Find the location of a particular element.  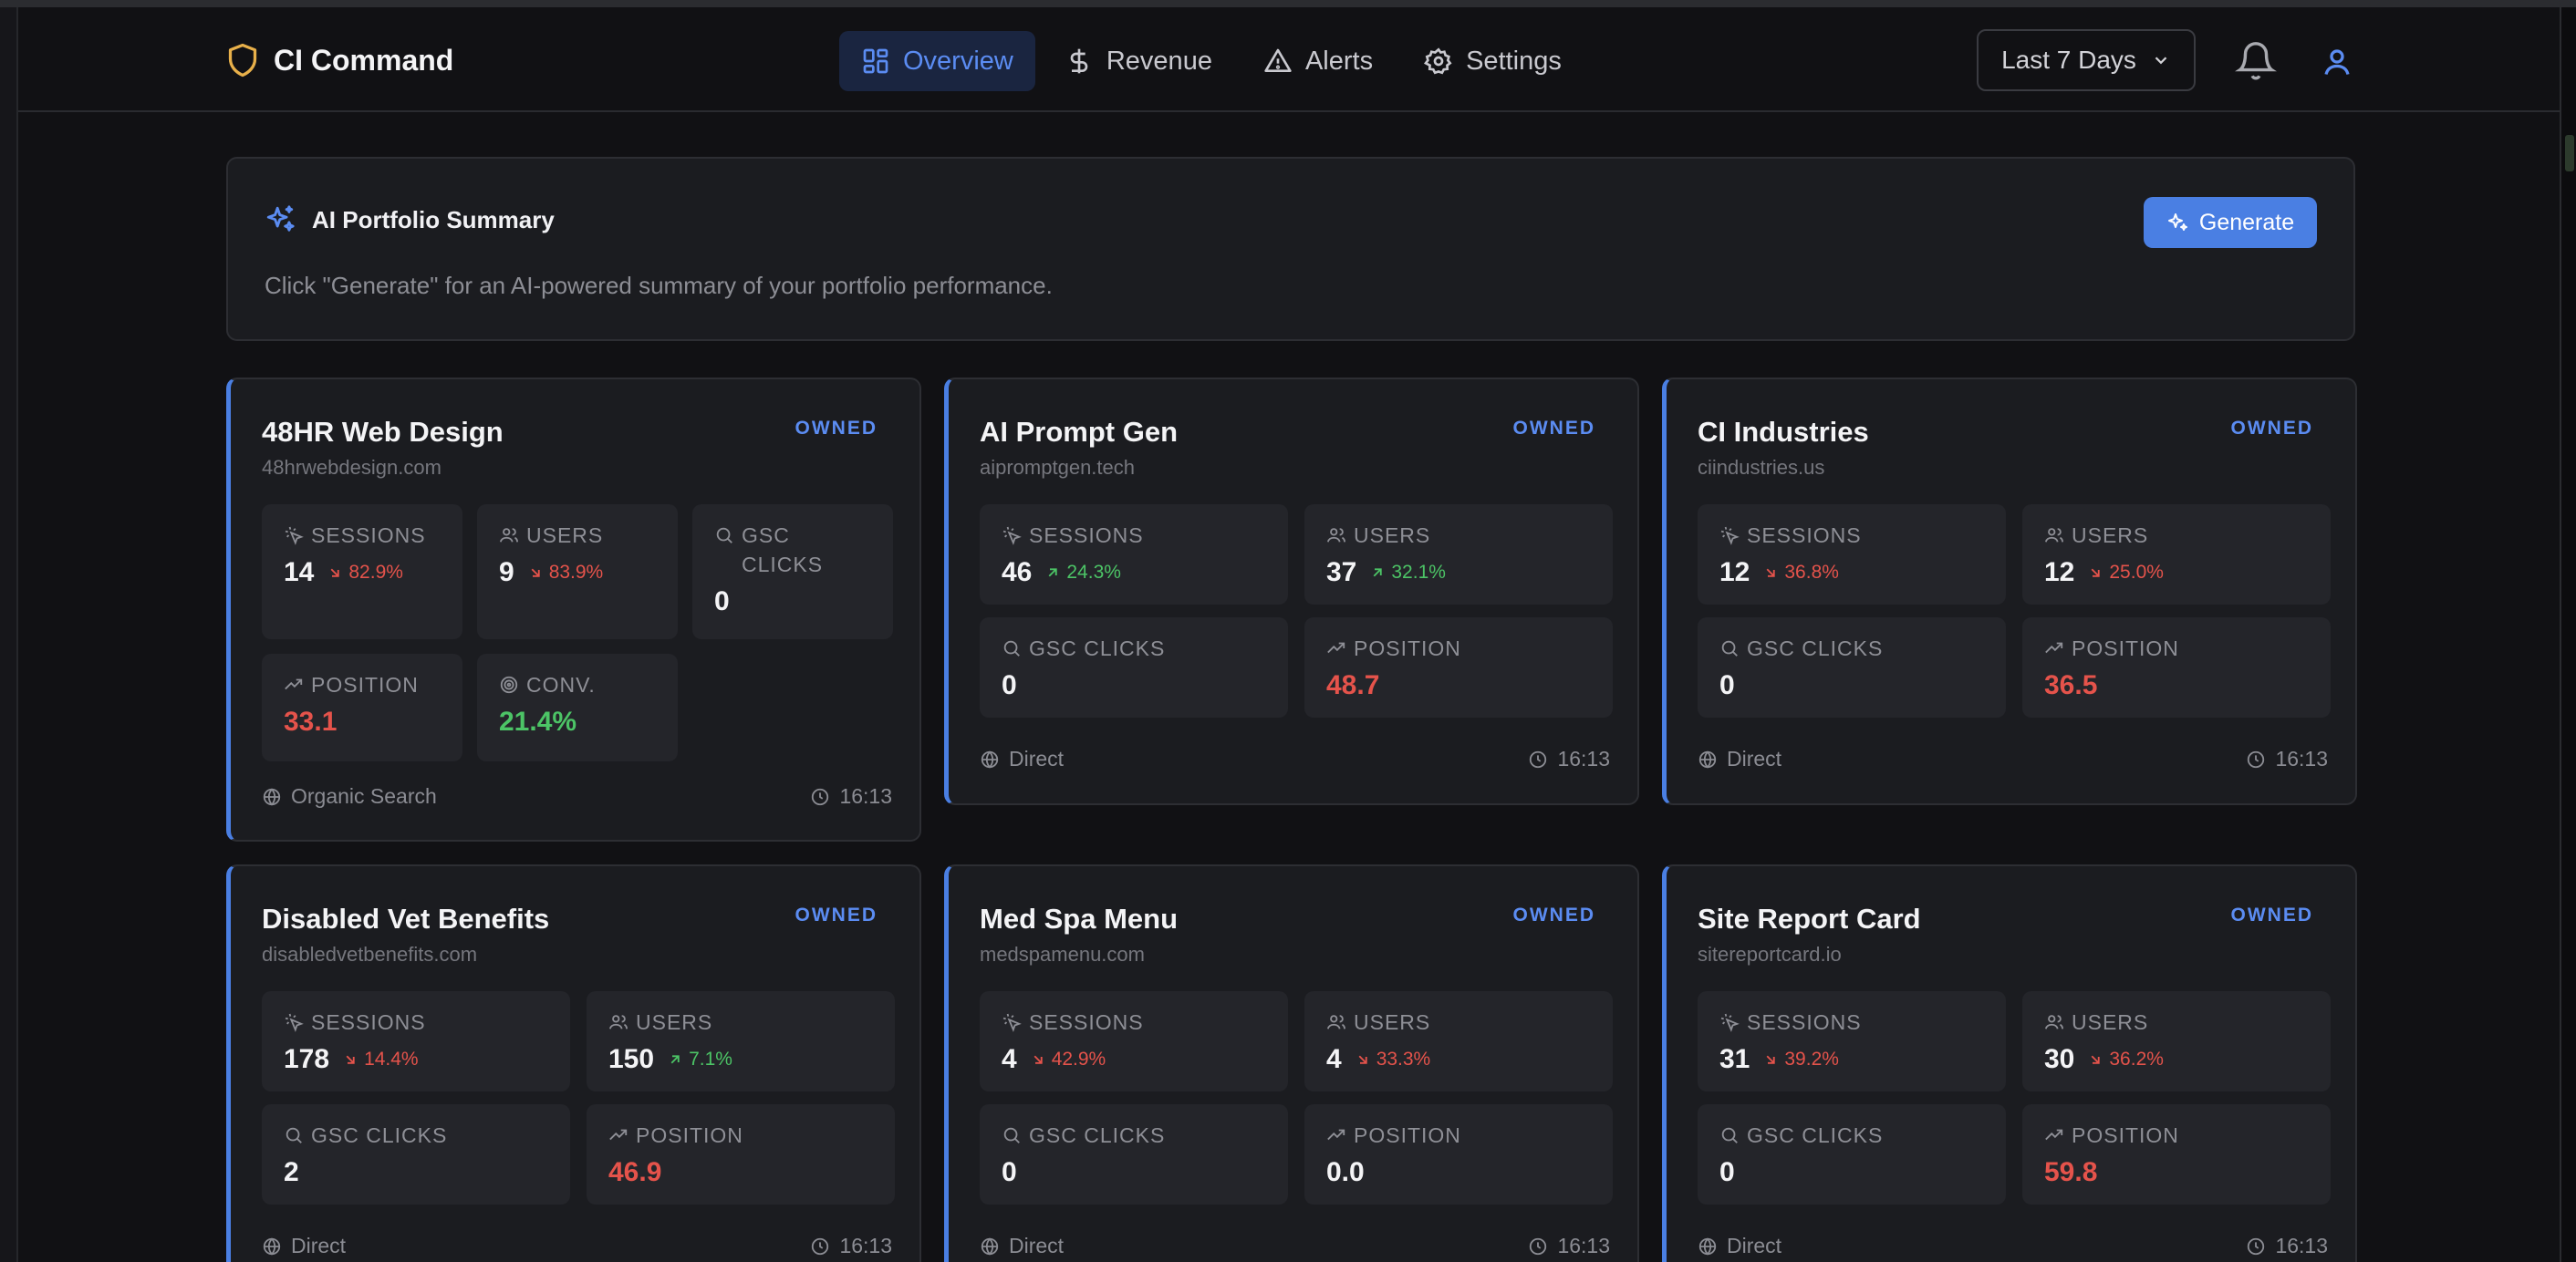

metric-position: POSITION 46.9 is located at coordinates (741, 1154).